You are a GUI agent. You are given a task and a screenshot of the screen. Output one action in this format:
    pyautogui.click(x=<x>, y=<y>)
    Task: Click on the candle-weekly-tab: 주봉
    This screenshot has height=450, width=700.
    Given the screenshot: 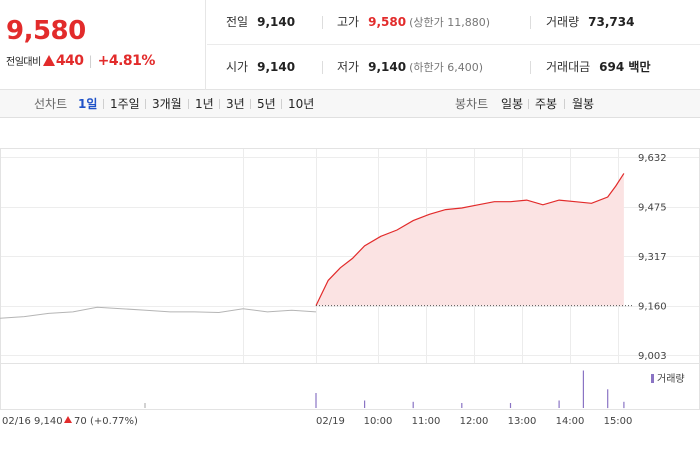 What is the action you would take?
    pyautogui.click(x=546, y=104)
    